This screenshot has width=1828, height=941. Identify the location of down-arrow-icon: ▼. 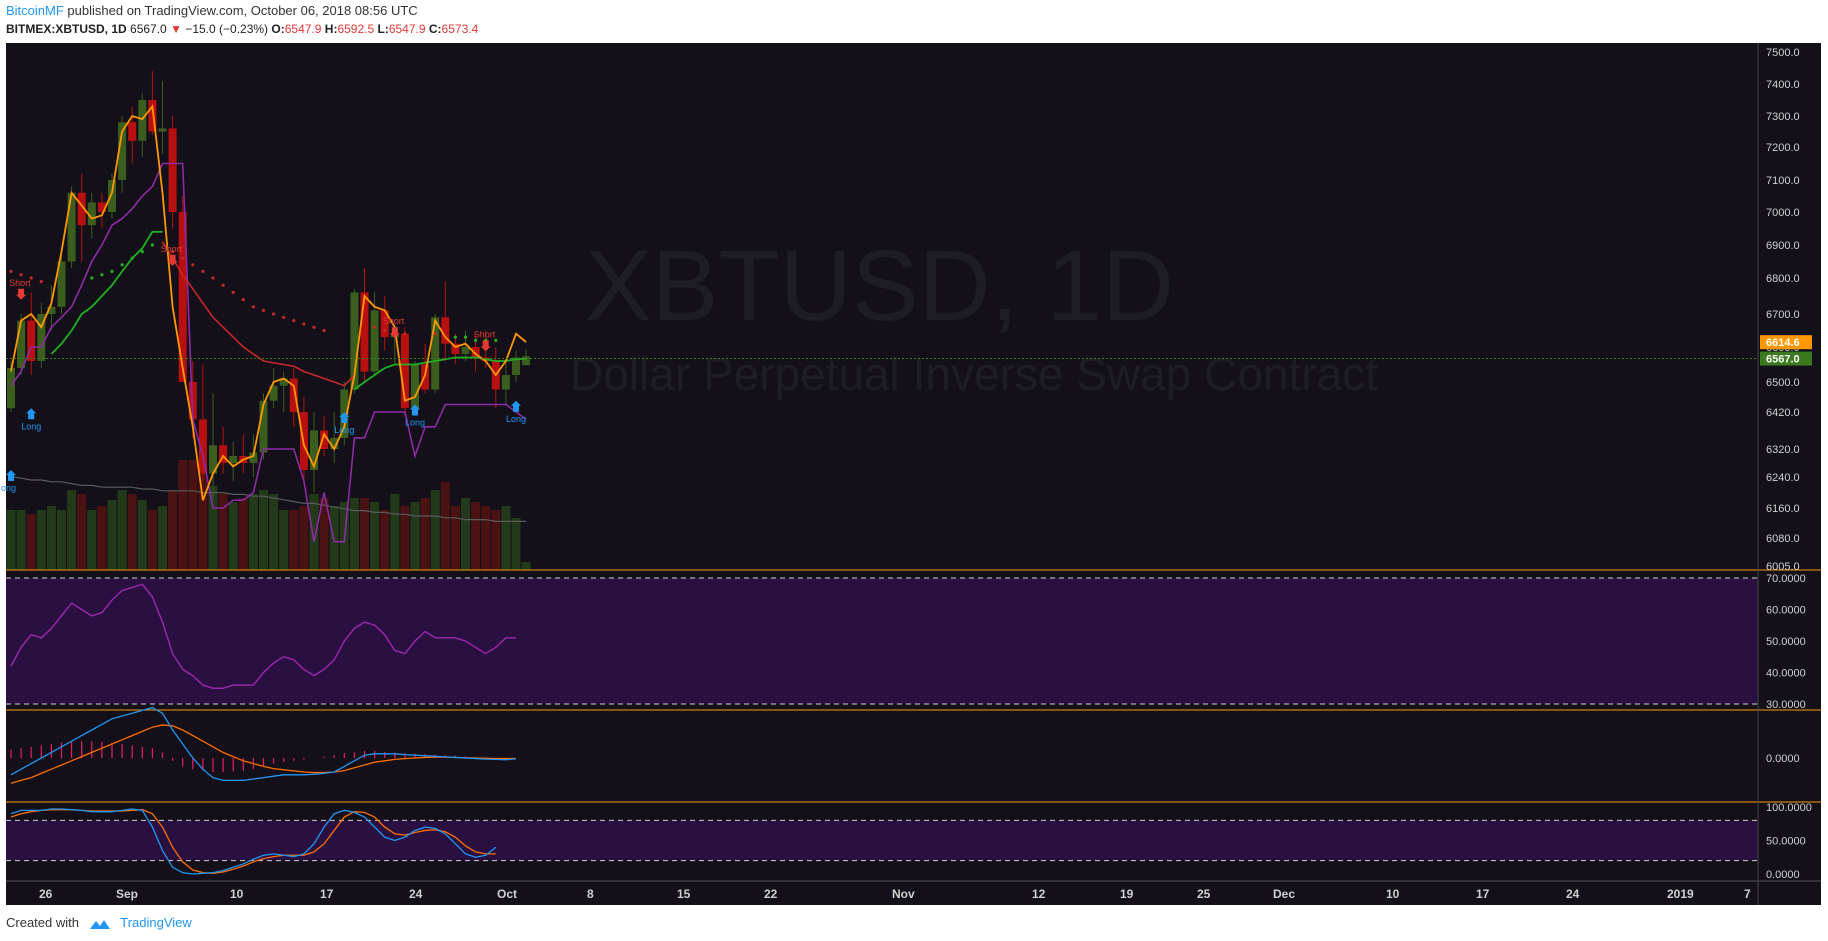
(176, 29).